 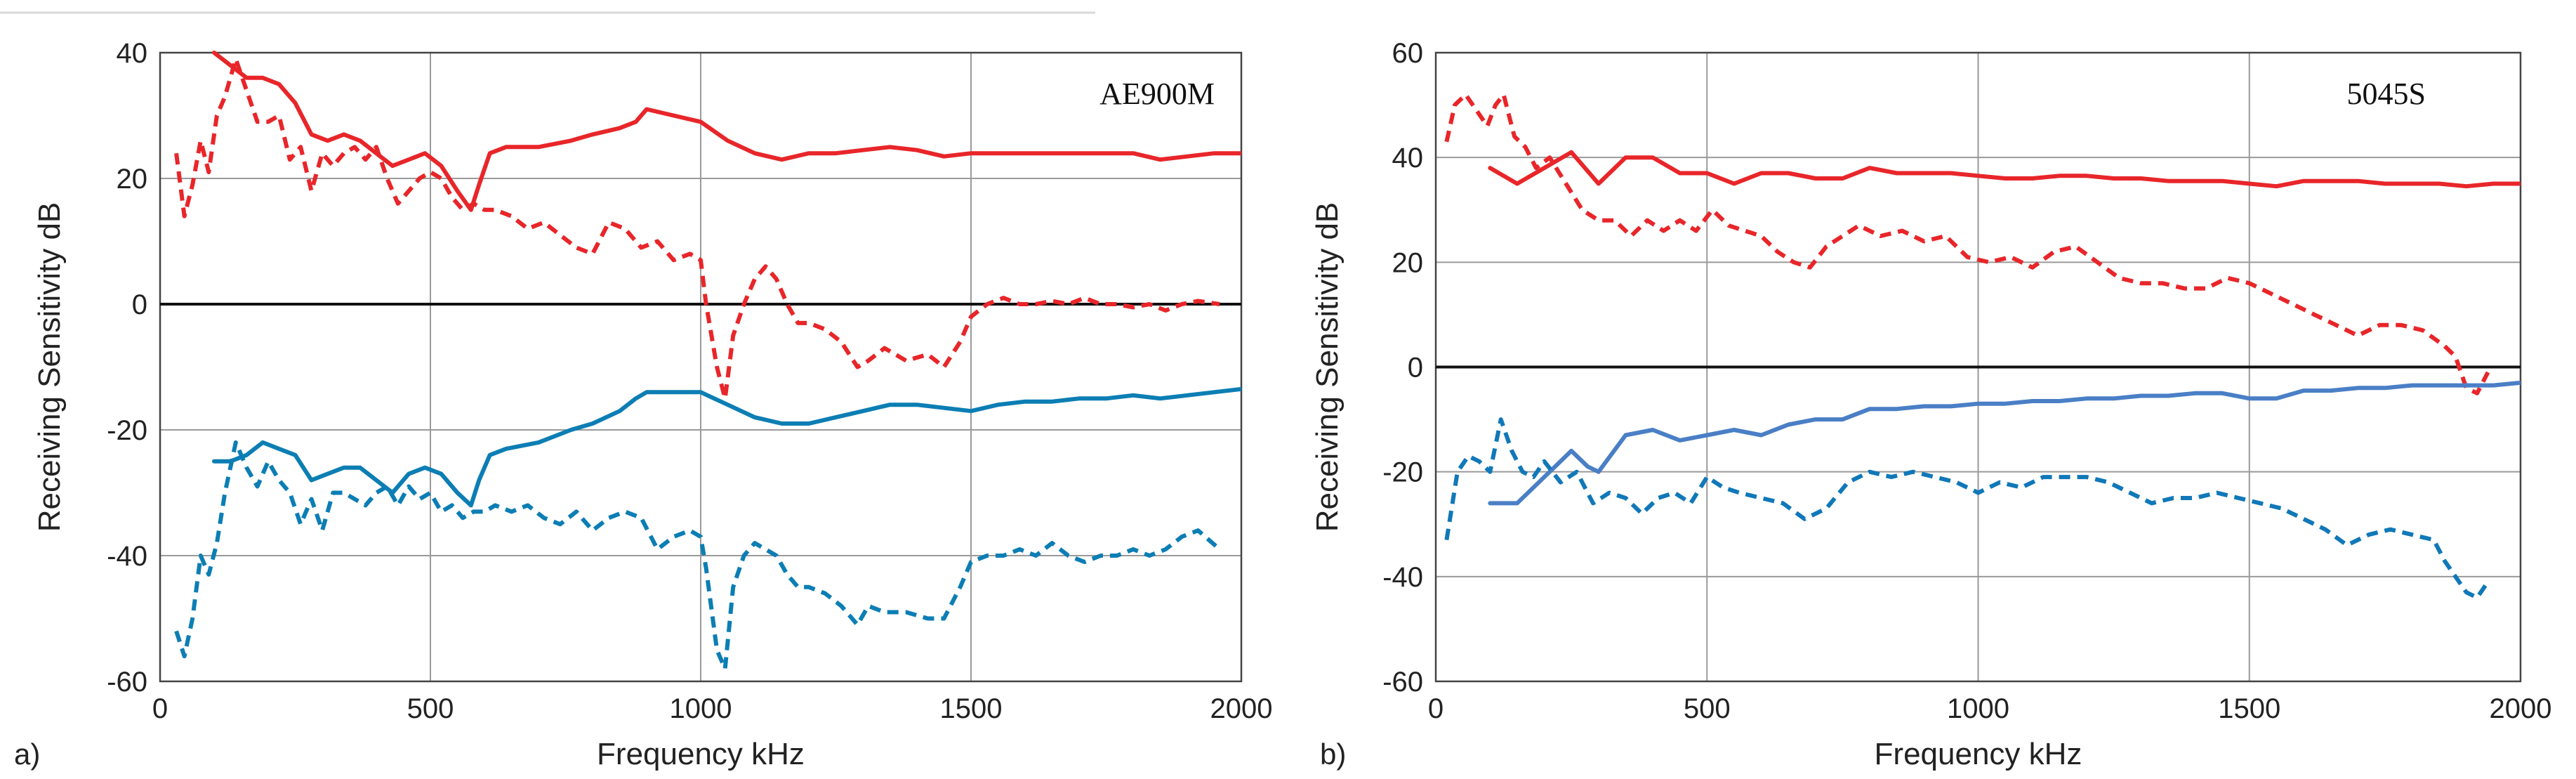 What do you see at coordinates (2386, 94) in the screenshot?
I see `chart-title: 5045S` at bounding box center [2386, 94].